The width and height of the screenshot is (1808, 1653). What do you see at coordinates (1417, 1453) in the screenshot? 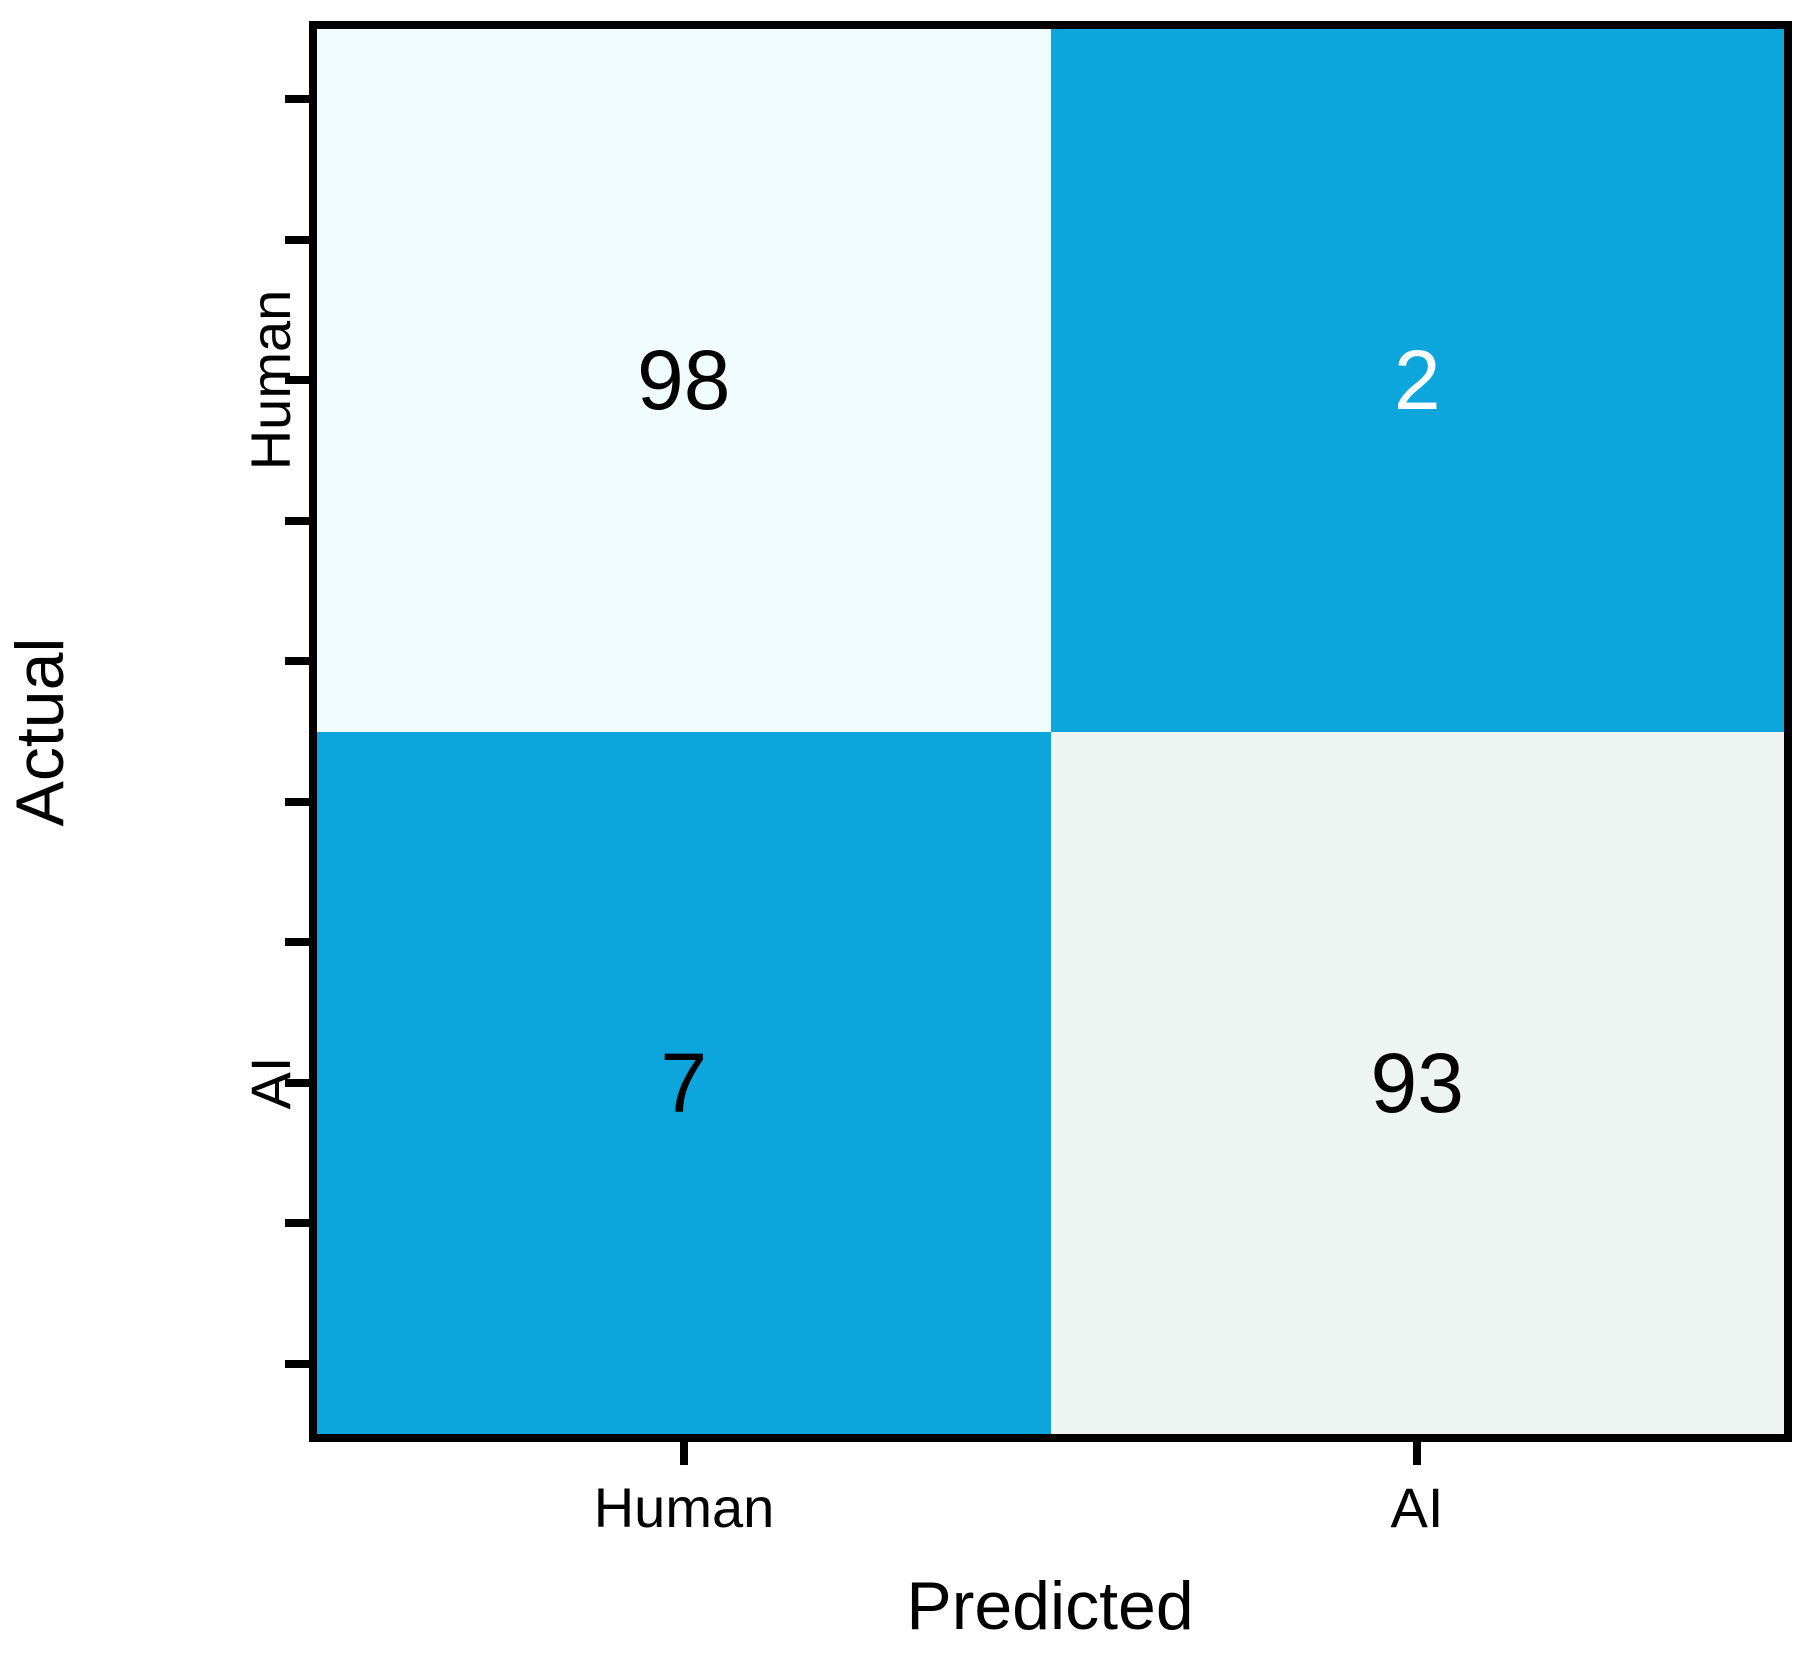
I see `x-axis-tick-ai` at bounding box center [1417, 1453].